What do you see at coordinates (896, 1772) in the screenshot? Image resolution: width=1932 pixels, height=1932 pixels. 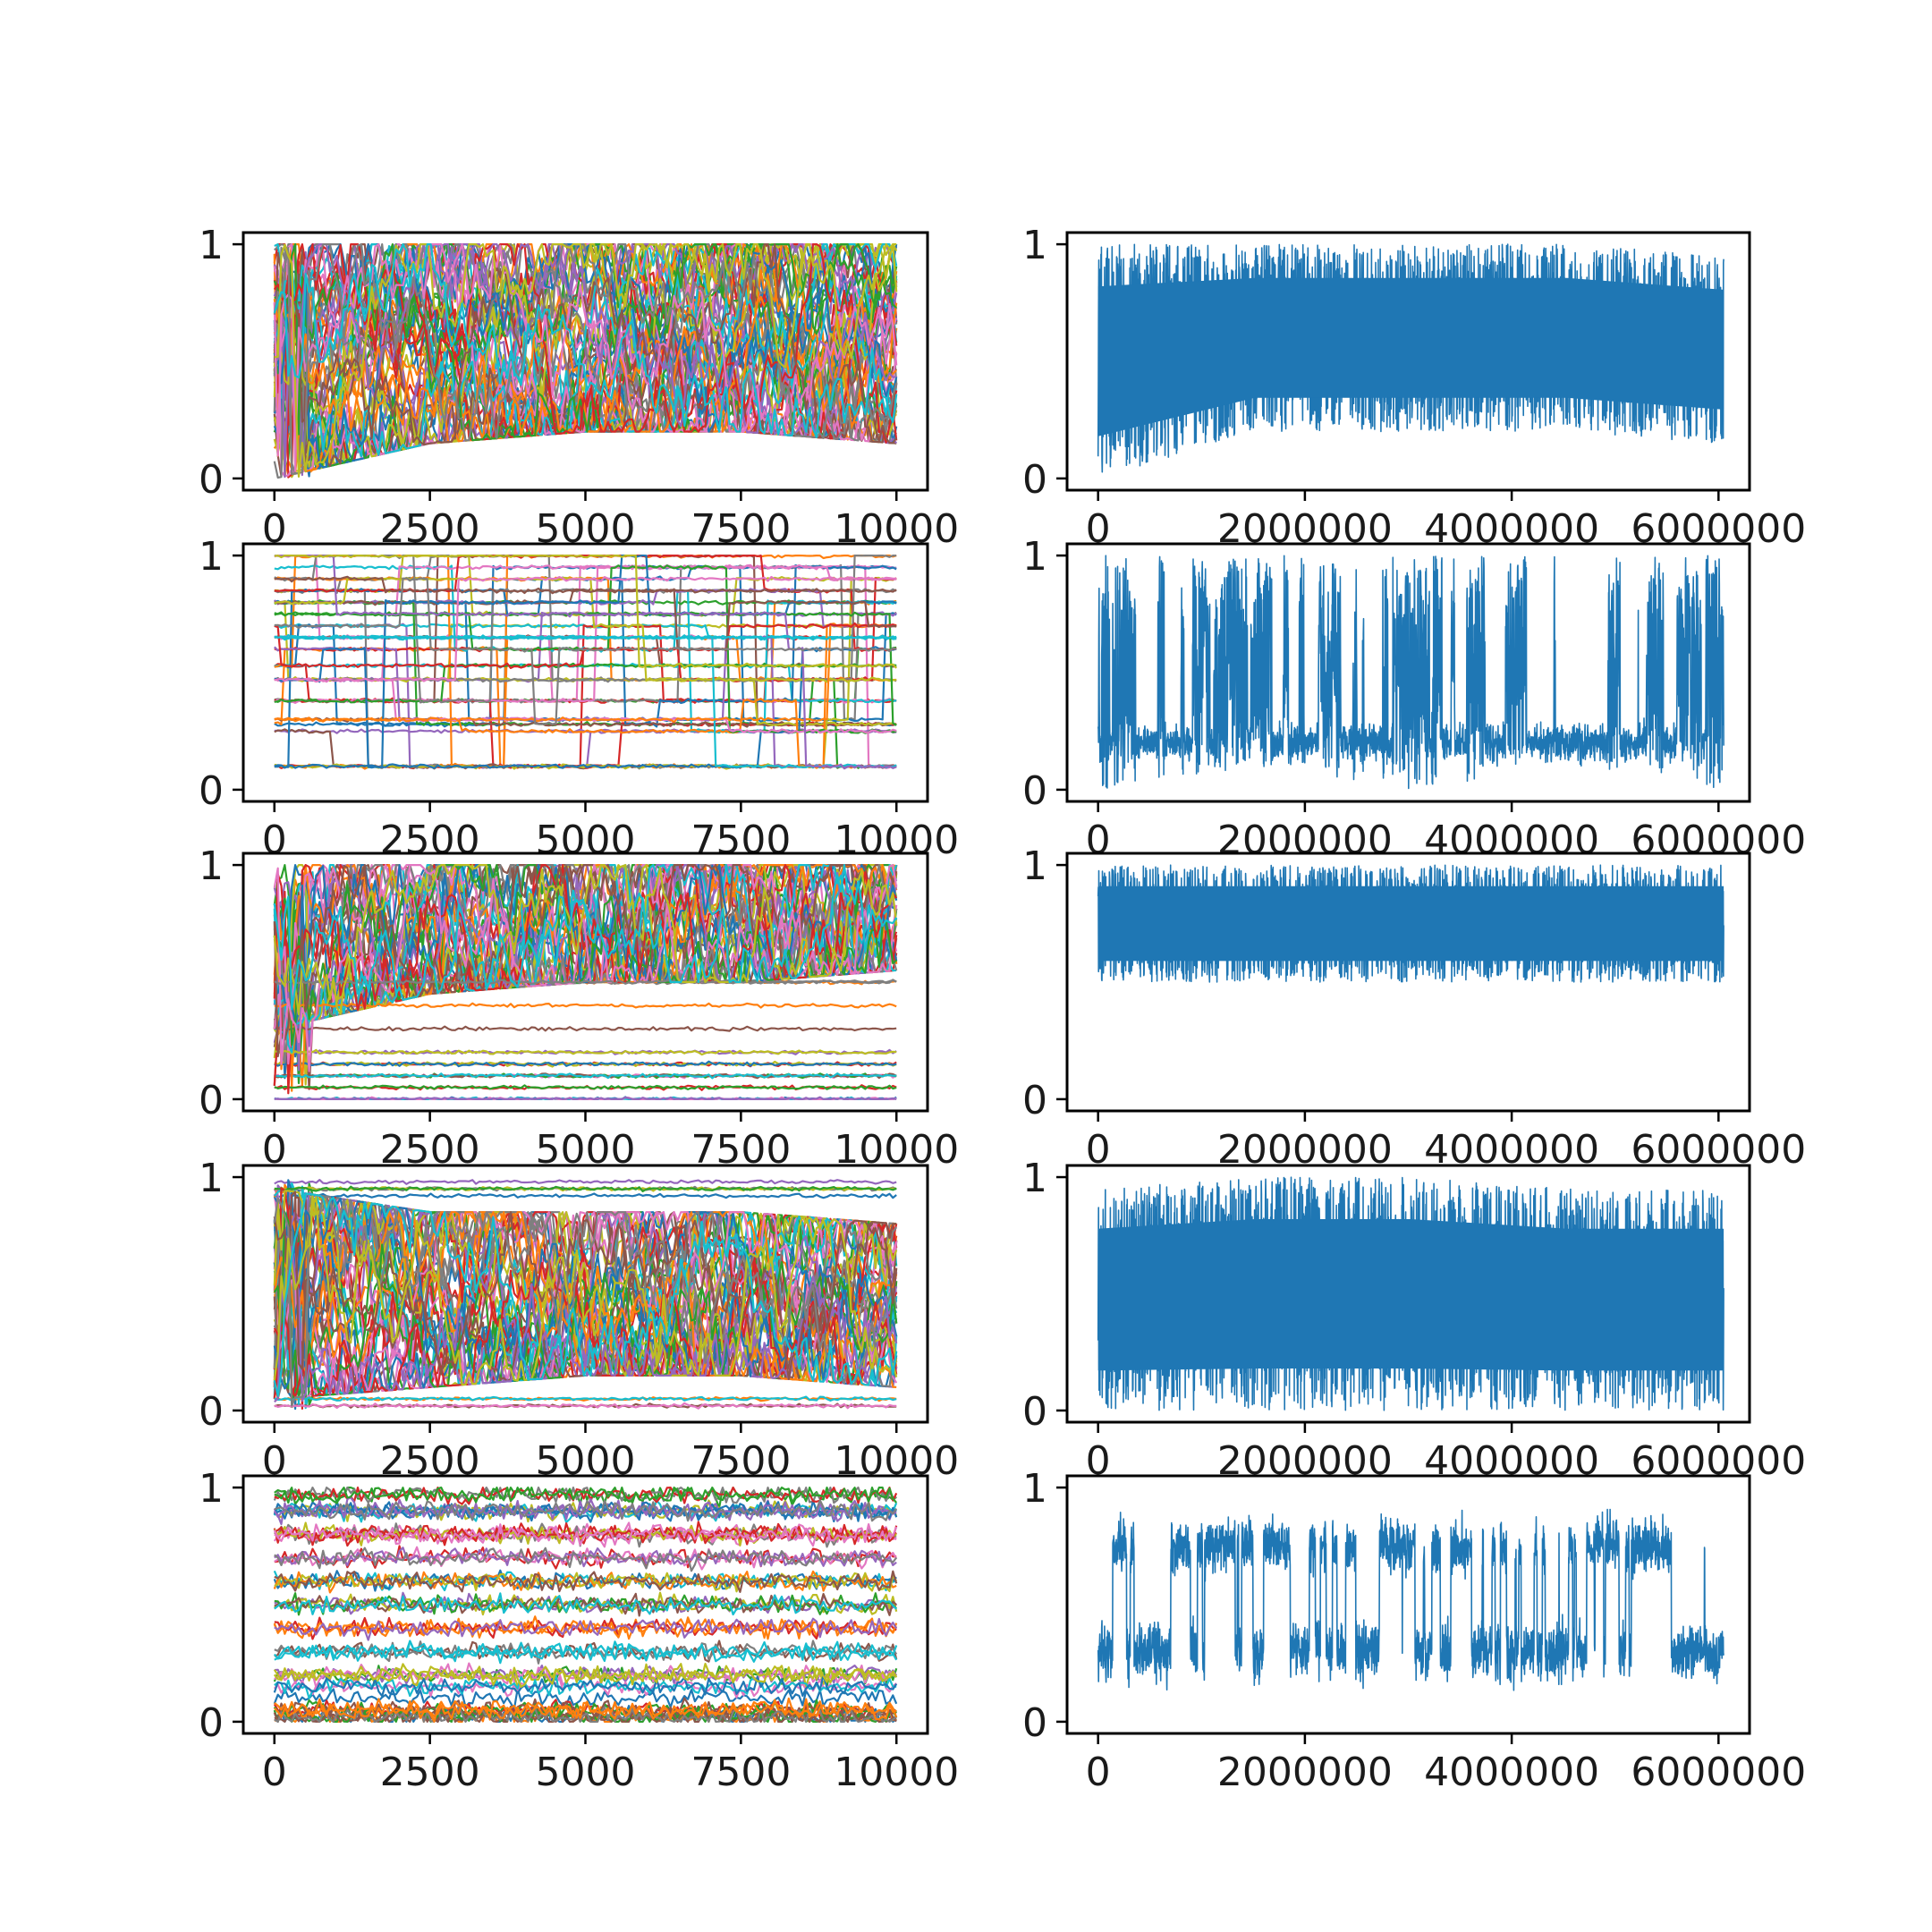 I see `x-tick-label: 10000` at bounding box center [896, 1772].